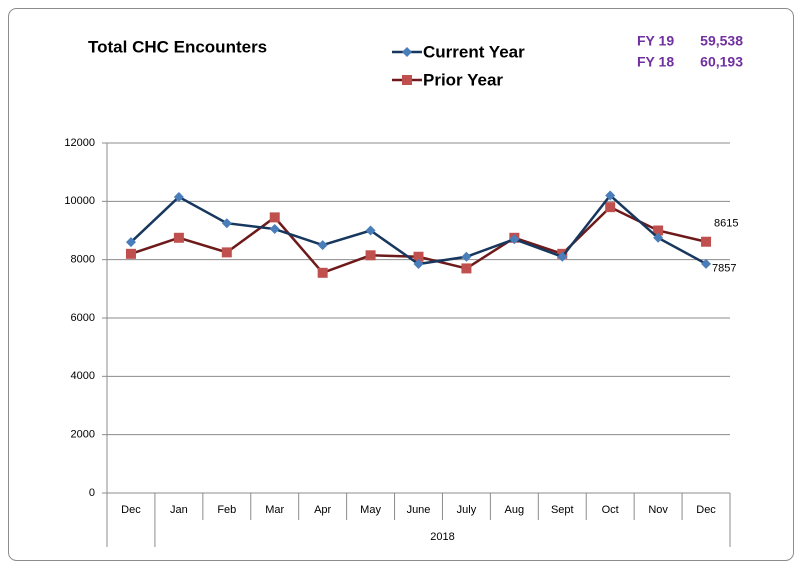  Describe the element at coordinates (79, 201) in the screenshot. I see `y-tick-label: 10000` at that location.